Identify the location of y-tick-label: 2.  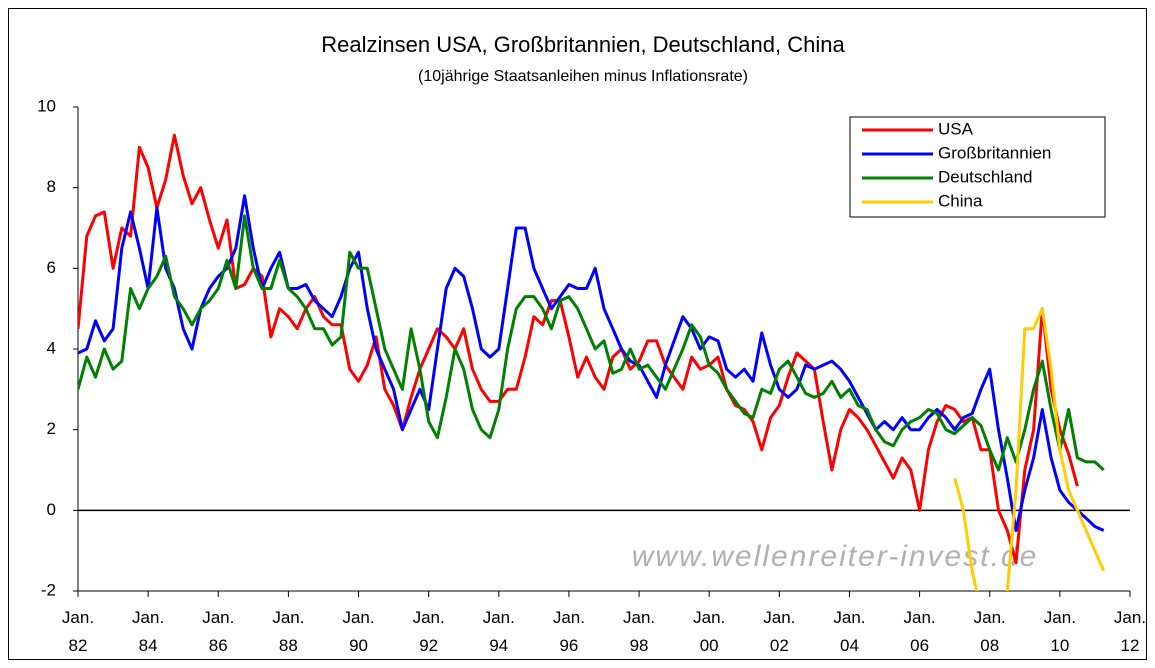
(51, 428).